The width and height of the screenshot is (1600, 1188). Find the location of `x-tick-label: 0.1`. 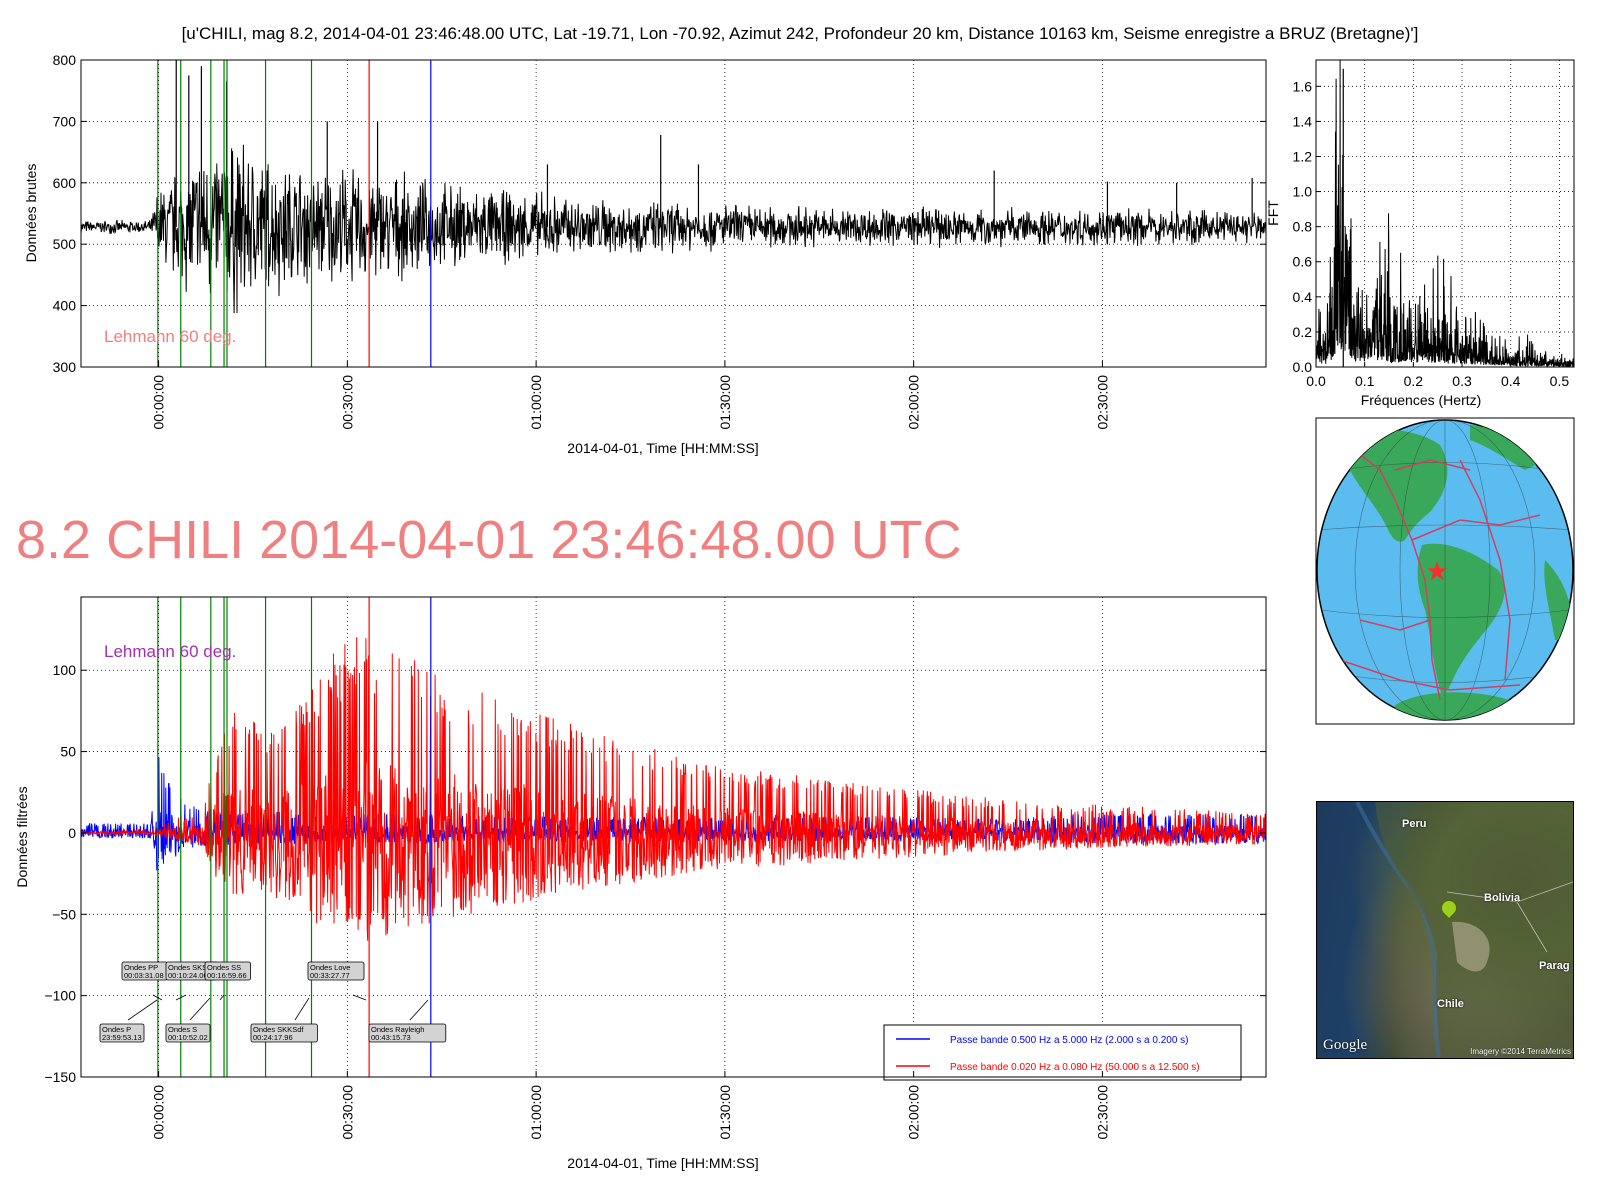

x-tick-label: 0.1 is located at coordinates (1365, 381).